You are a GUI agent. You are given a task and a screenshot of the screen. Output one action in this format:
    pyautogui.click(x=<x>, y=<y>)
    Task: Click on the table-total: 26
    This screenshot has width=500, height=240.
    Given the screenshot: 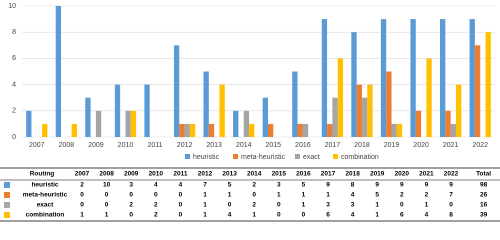 What is the action you would take?
    pyautogui.click(x=484, y=195)
    